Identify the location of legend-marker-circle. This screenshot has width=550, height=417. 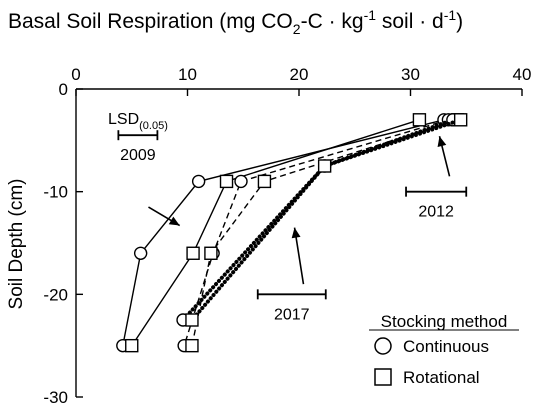
(383, 346).